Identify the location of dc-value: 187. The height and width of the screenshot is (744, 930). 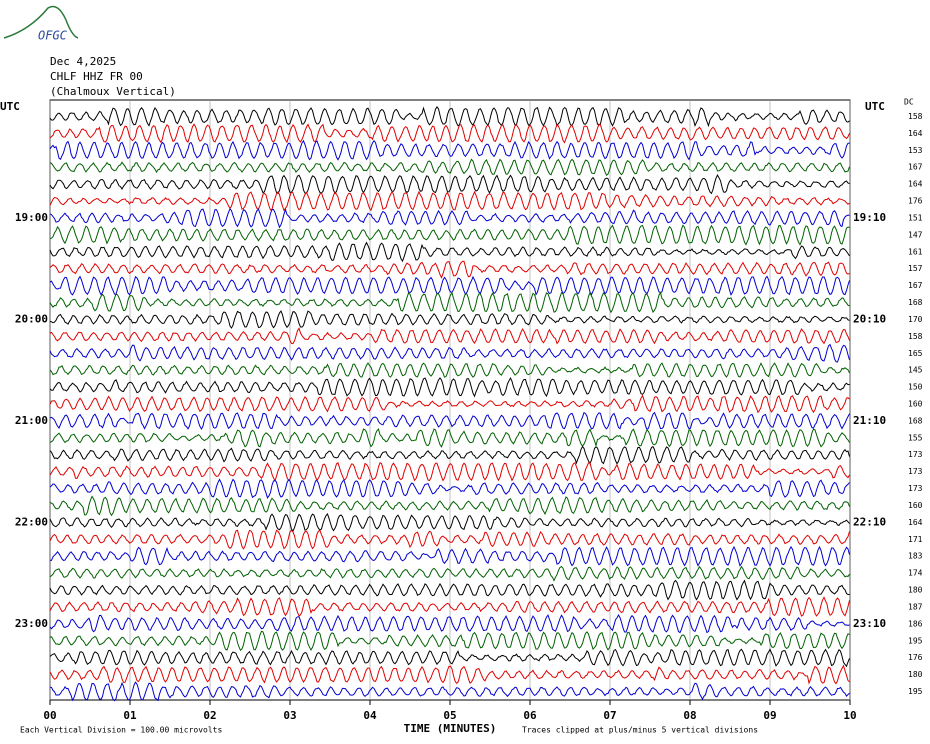
(915, 606).